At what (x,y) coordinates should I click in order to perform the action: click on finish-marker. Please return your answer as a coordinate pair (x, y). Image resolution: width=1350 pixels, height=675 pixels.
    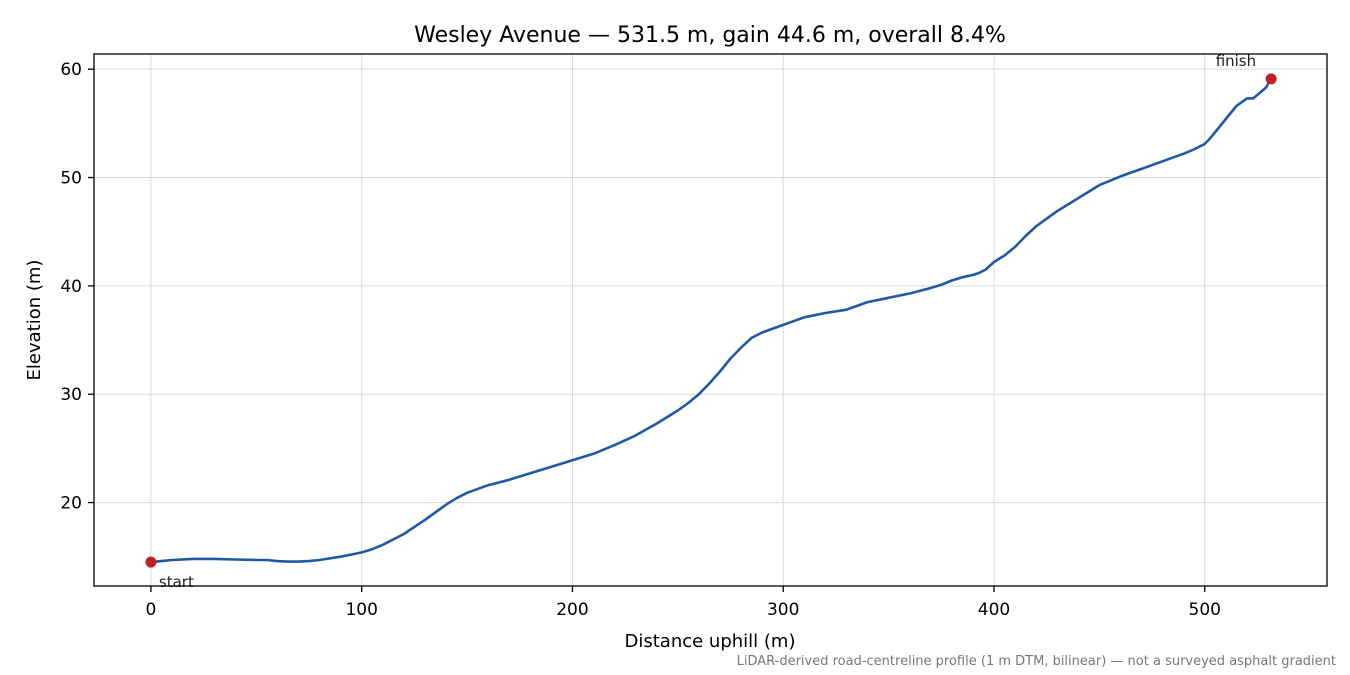
    Looking at the image, I should click on (1271, 79).